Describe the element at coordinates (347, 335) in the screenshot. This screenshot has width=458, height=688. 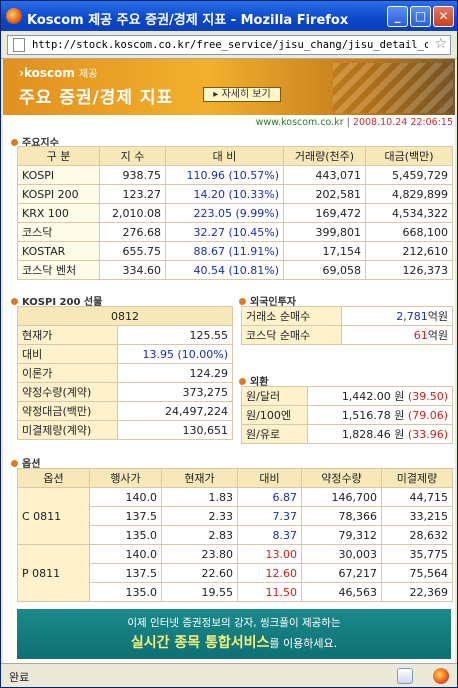
I see `table-row: 코스닥 순매수 61억원` at that location.